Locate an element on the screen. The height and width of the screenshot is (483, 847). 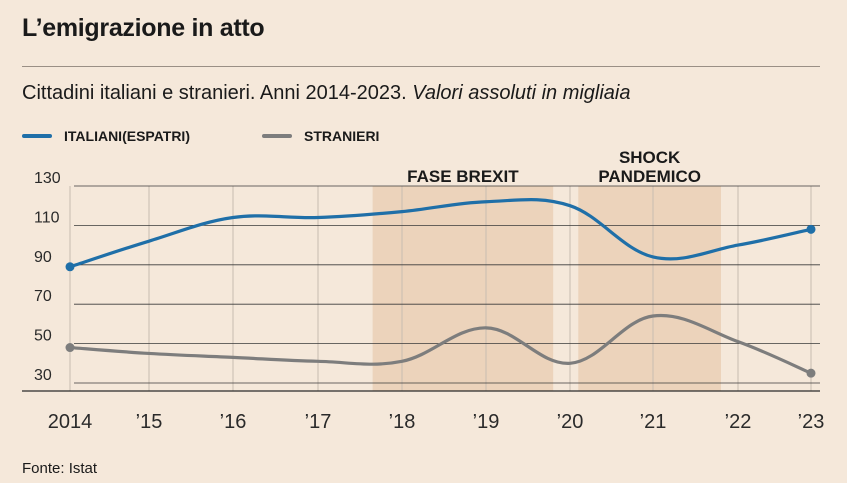
x-tick-label: ’16 is located at coordinates (233, 422).